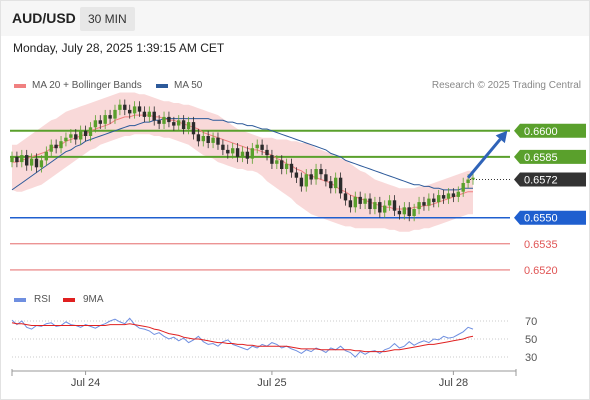  I want to click on level-label-0-6585: 0.6585, so click(541, 158).